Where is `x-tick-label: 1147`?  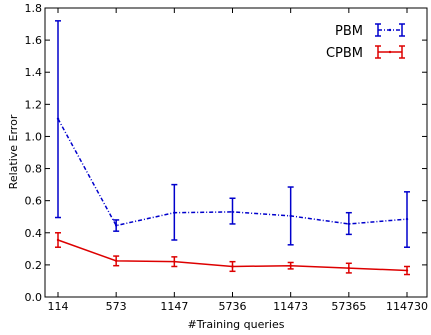
x-tick-label: 1147 is located at coordinates (174, 306).